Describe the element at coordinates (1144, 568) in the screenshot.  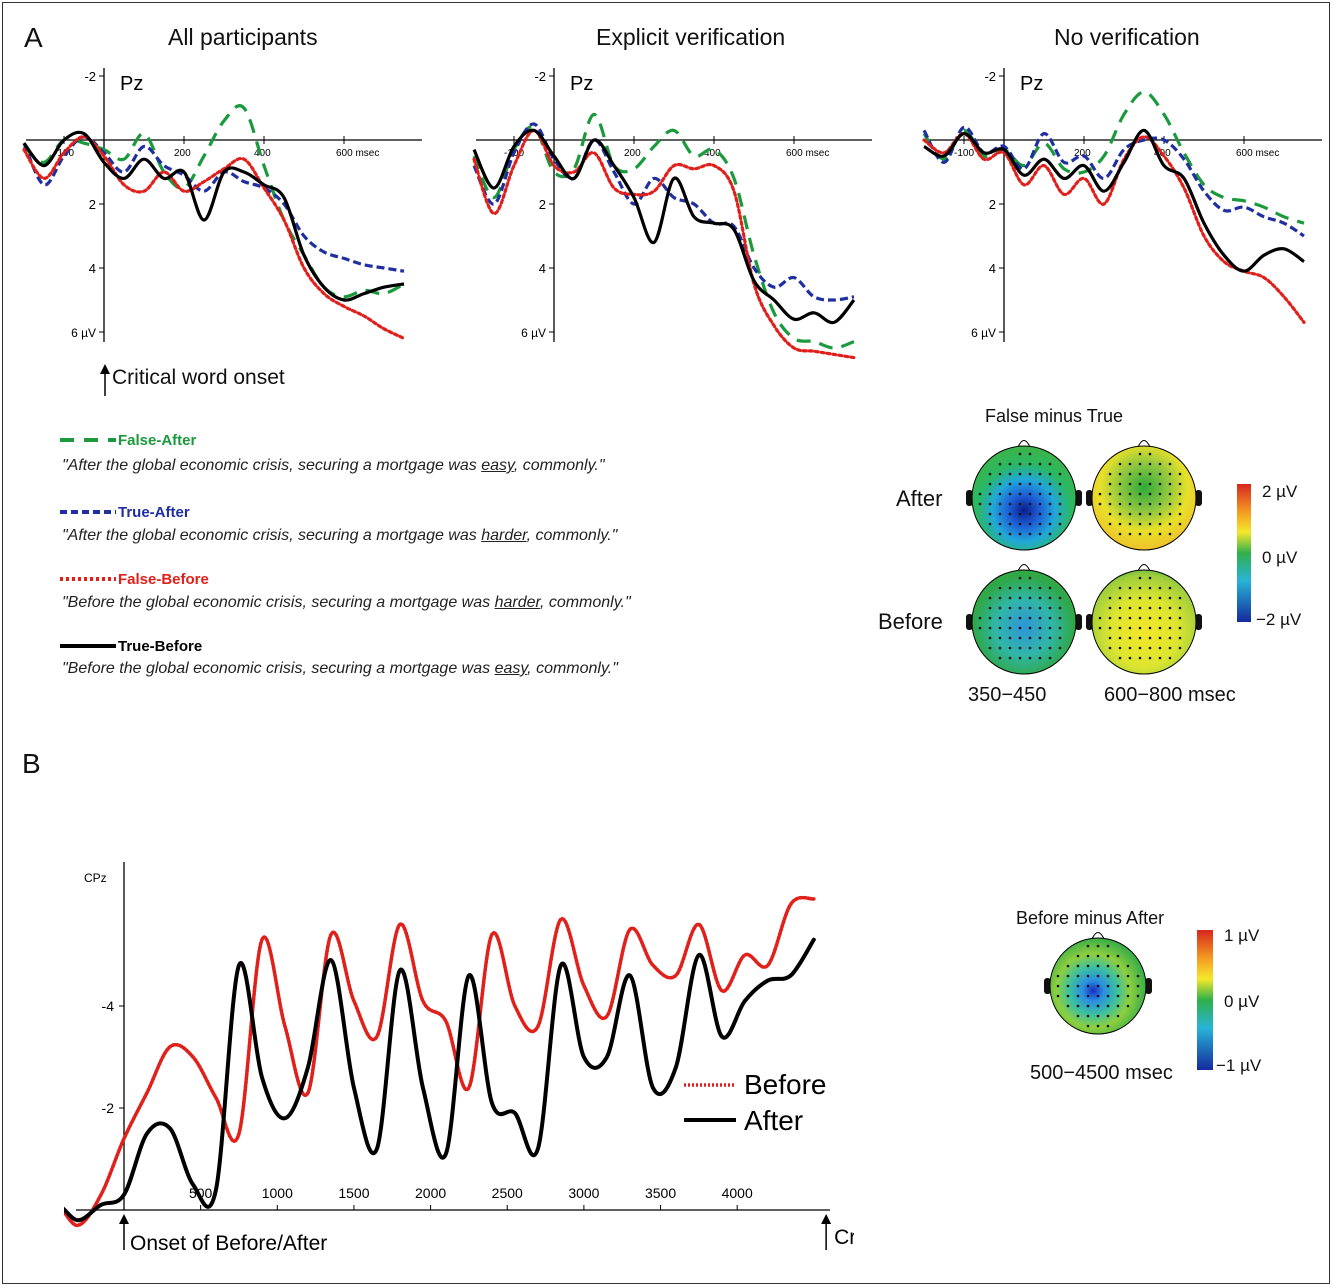
I see `nose` at that location.